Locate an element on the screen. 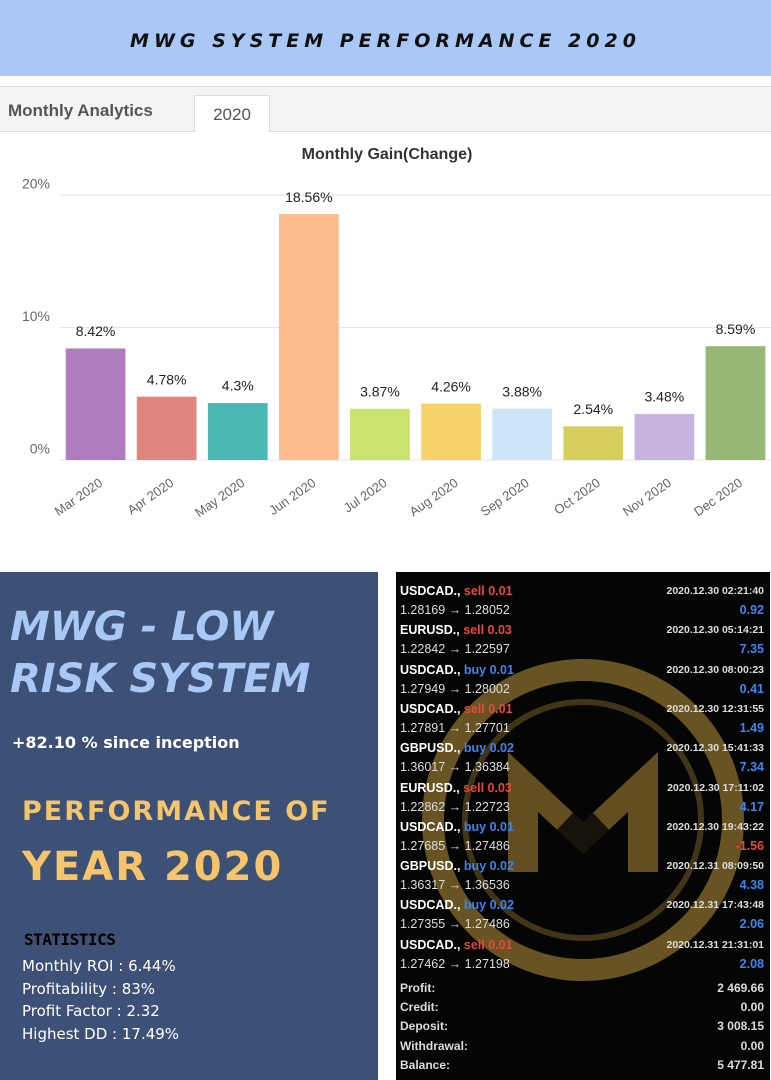 The height and width of the screenshot is (1080, 771). chart-title: Monthly Gain(Change) is located at coordinates (387, 154).